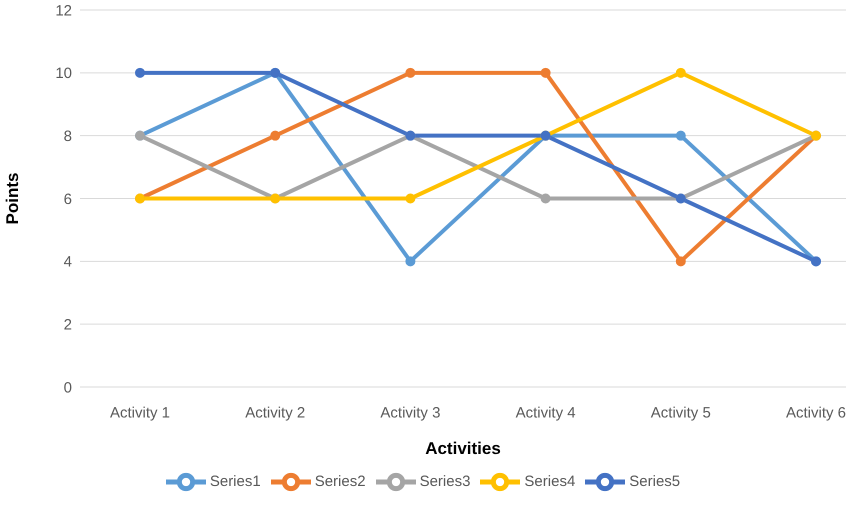  I want to click on y-tick-label: 0, so click(68, 387).